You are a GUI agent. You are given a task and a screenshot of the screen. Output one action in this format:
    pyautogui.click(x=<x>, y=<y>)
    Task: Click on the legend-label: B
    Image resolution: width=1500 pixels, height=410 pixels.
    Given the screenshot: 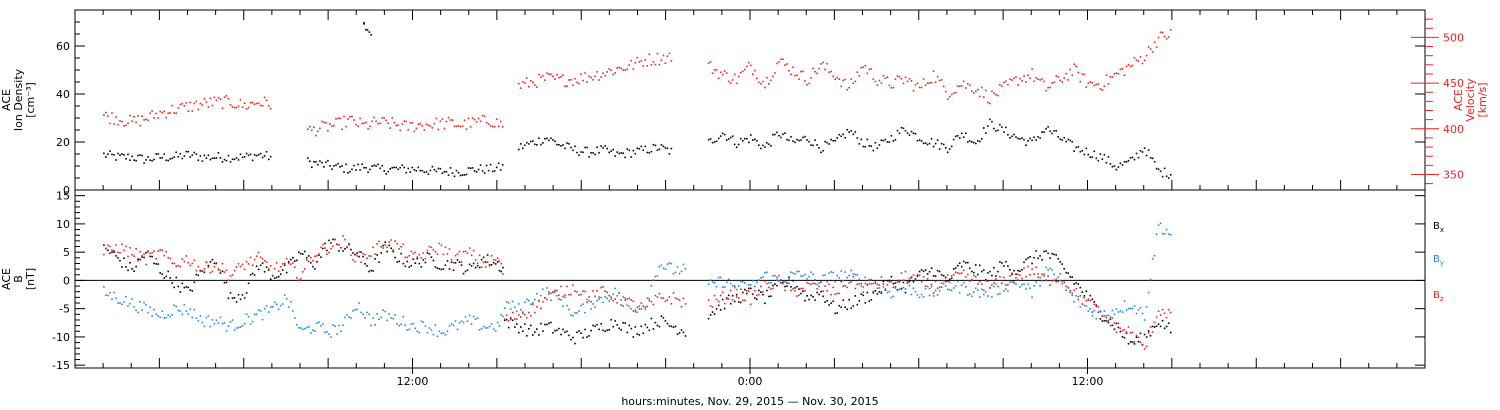 What is the action you would take?
    pyautogui.click(x=1436, y=226)
    